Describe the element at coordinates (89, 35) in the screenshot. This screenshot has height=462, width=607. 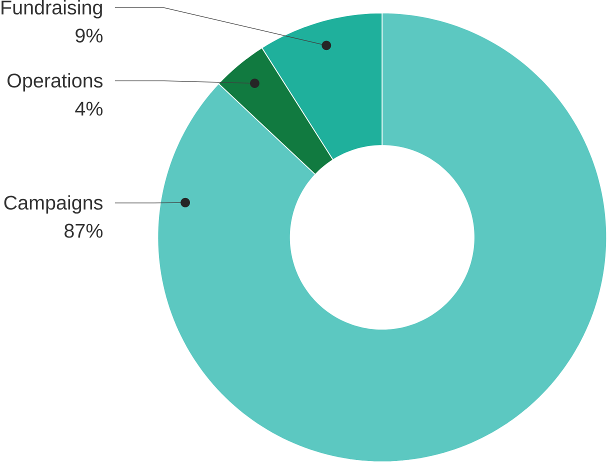
I see `data-label: 9%` at that location.